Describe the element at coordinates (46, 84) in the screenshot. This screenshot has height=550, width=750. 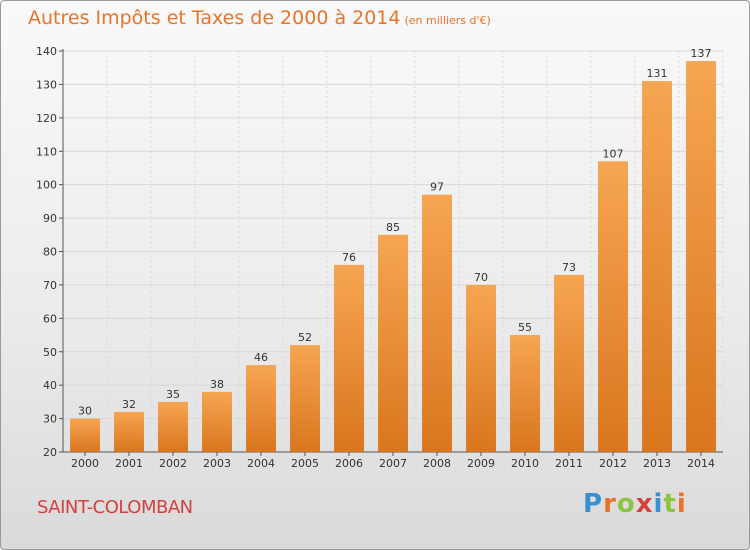
I see `y-tick-label: 130` at that location.